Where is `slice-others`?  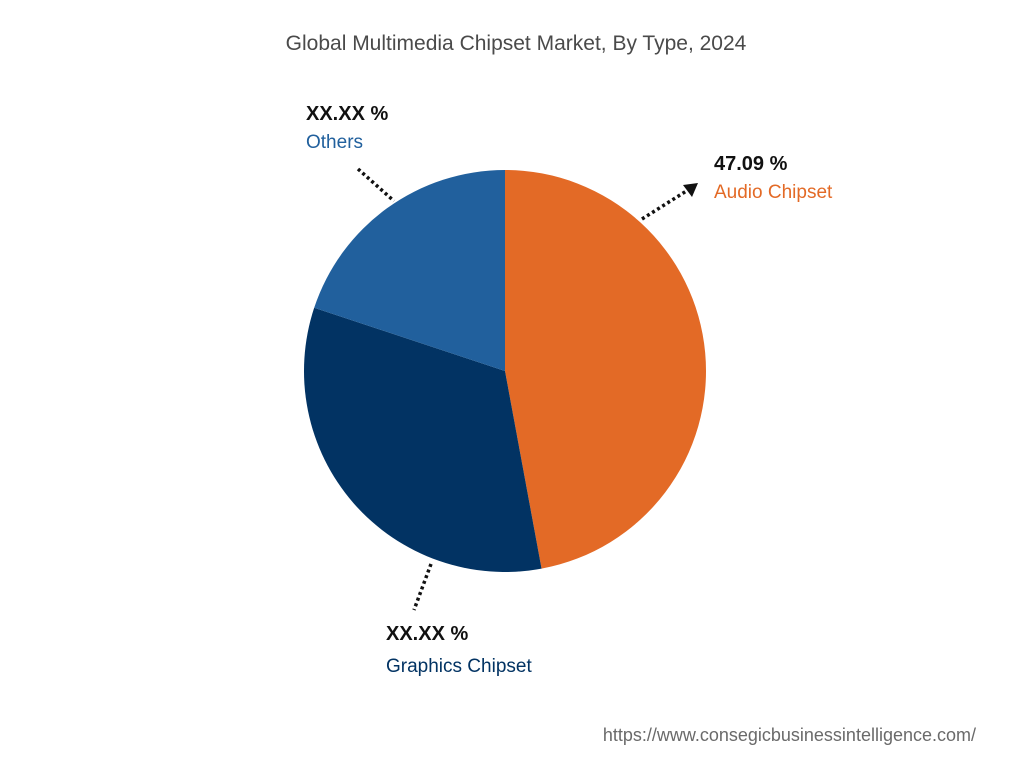 slice-others is located at coordinates (409, 270).